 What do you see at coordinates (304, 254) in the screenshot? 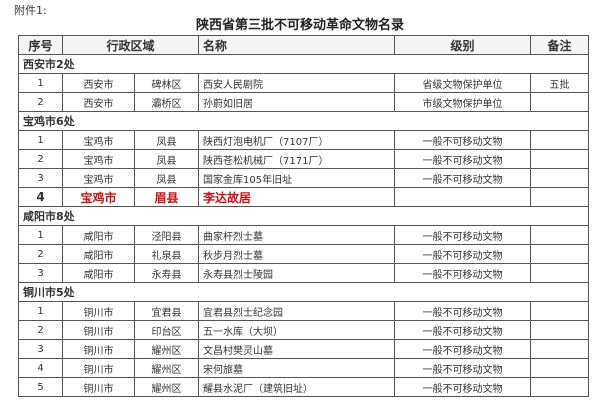
I see `data-row: 2 咸阳市 礼泉县 秋步月烈士墓 一般不可移动文物` at bounding box center [304, 254].